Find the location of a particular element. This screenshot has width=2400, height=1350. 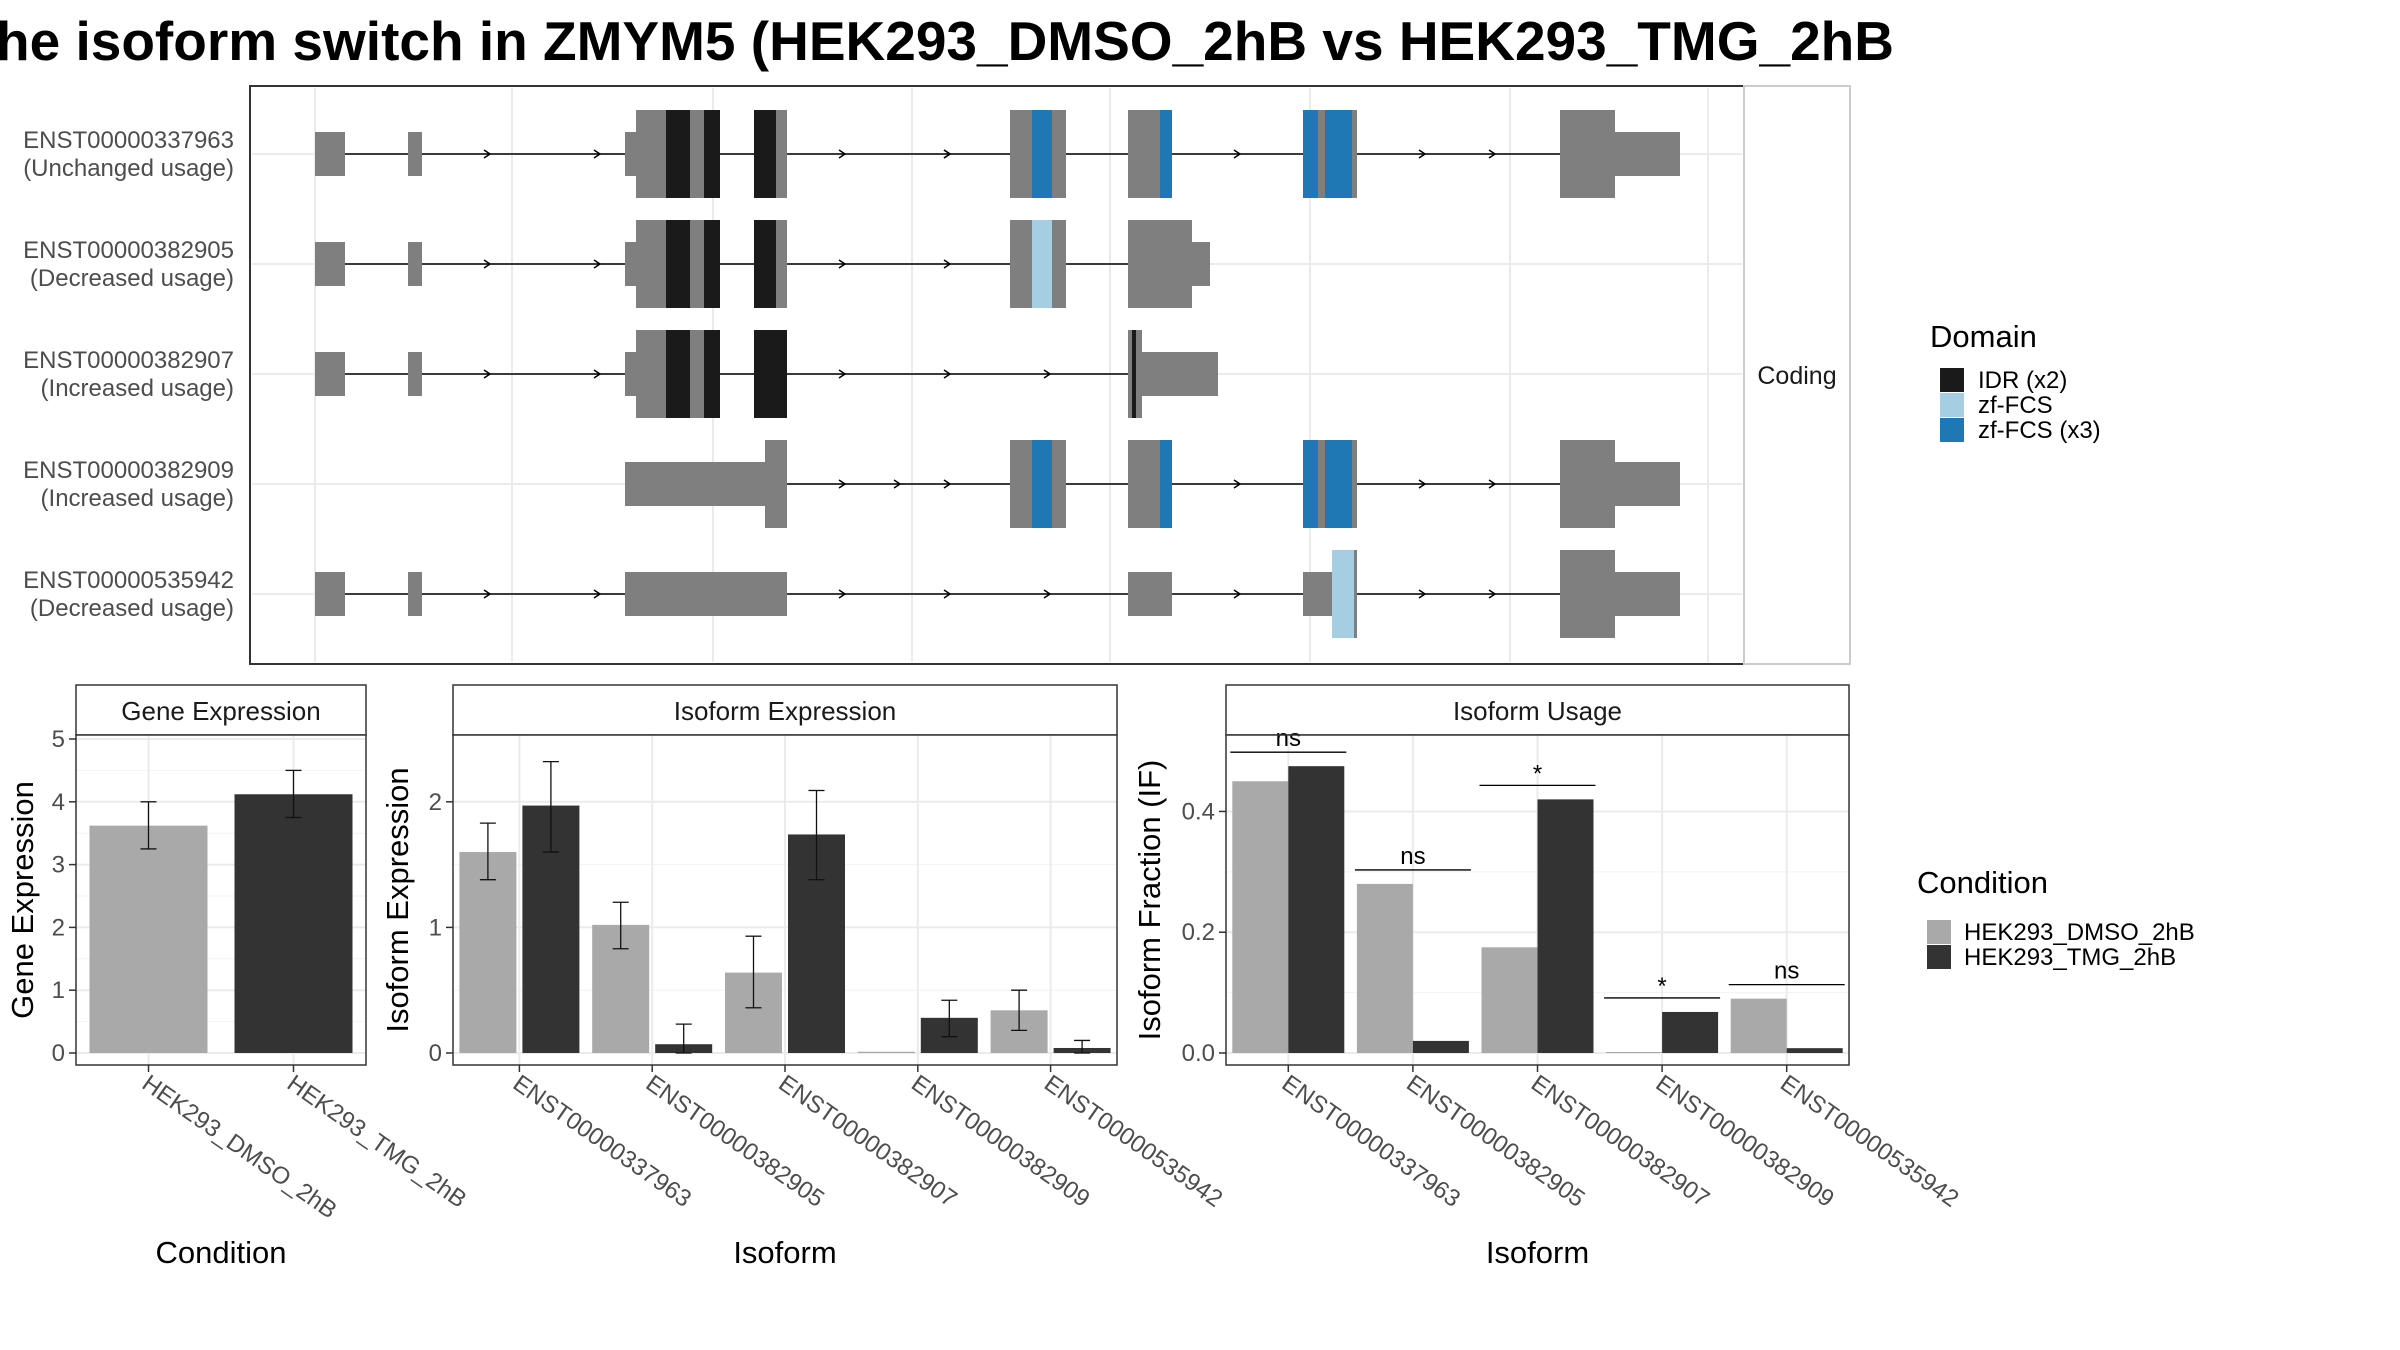

domain-legend-title: Domain is located at coordinates (1983, 336).